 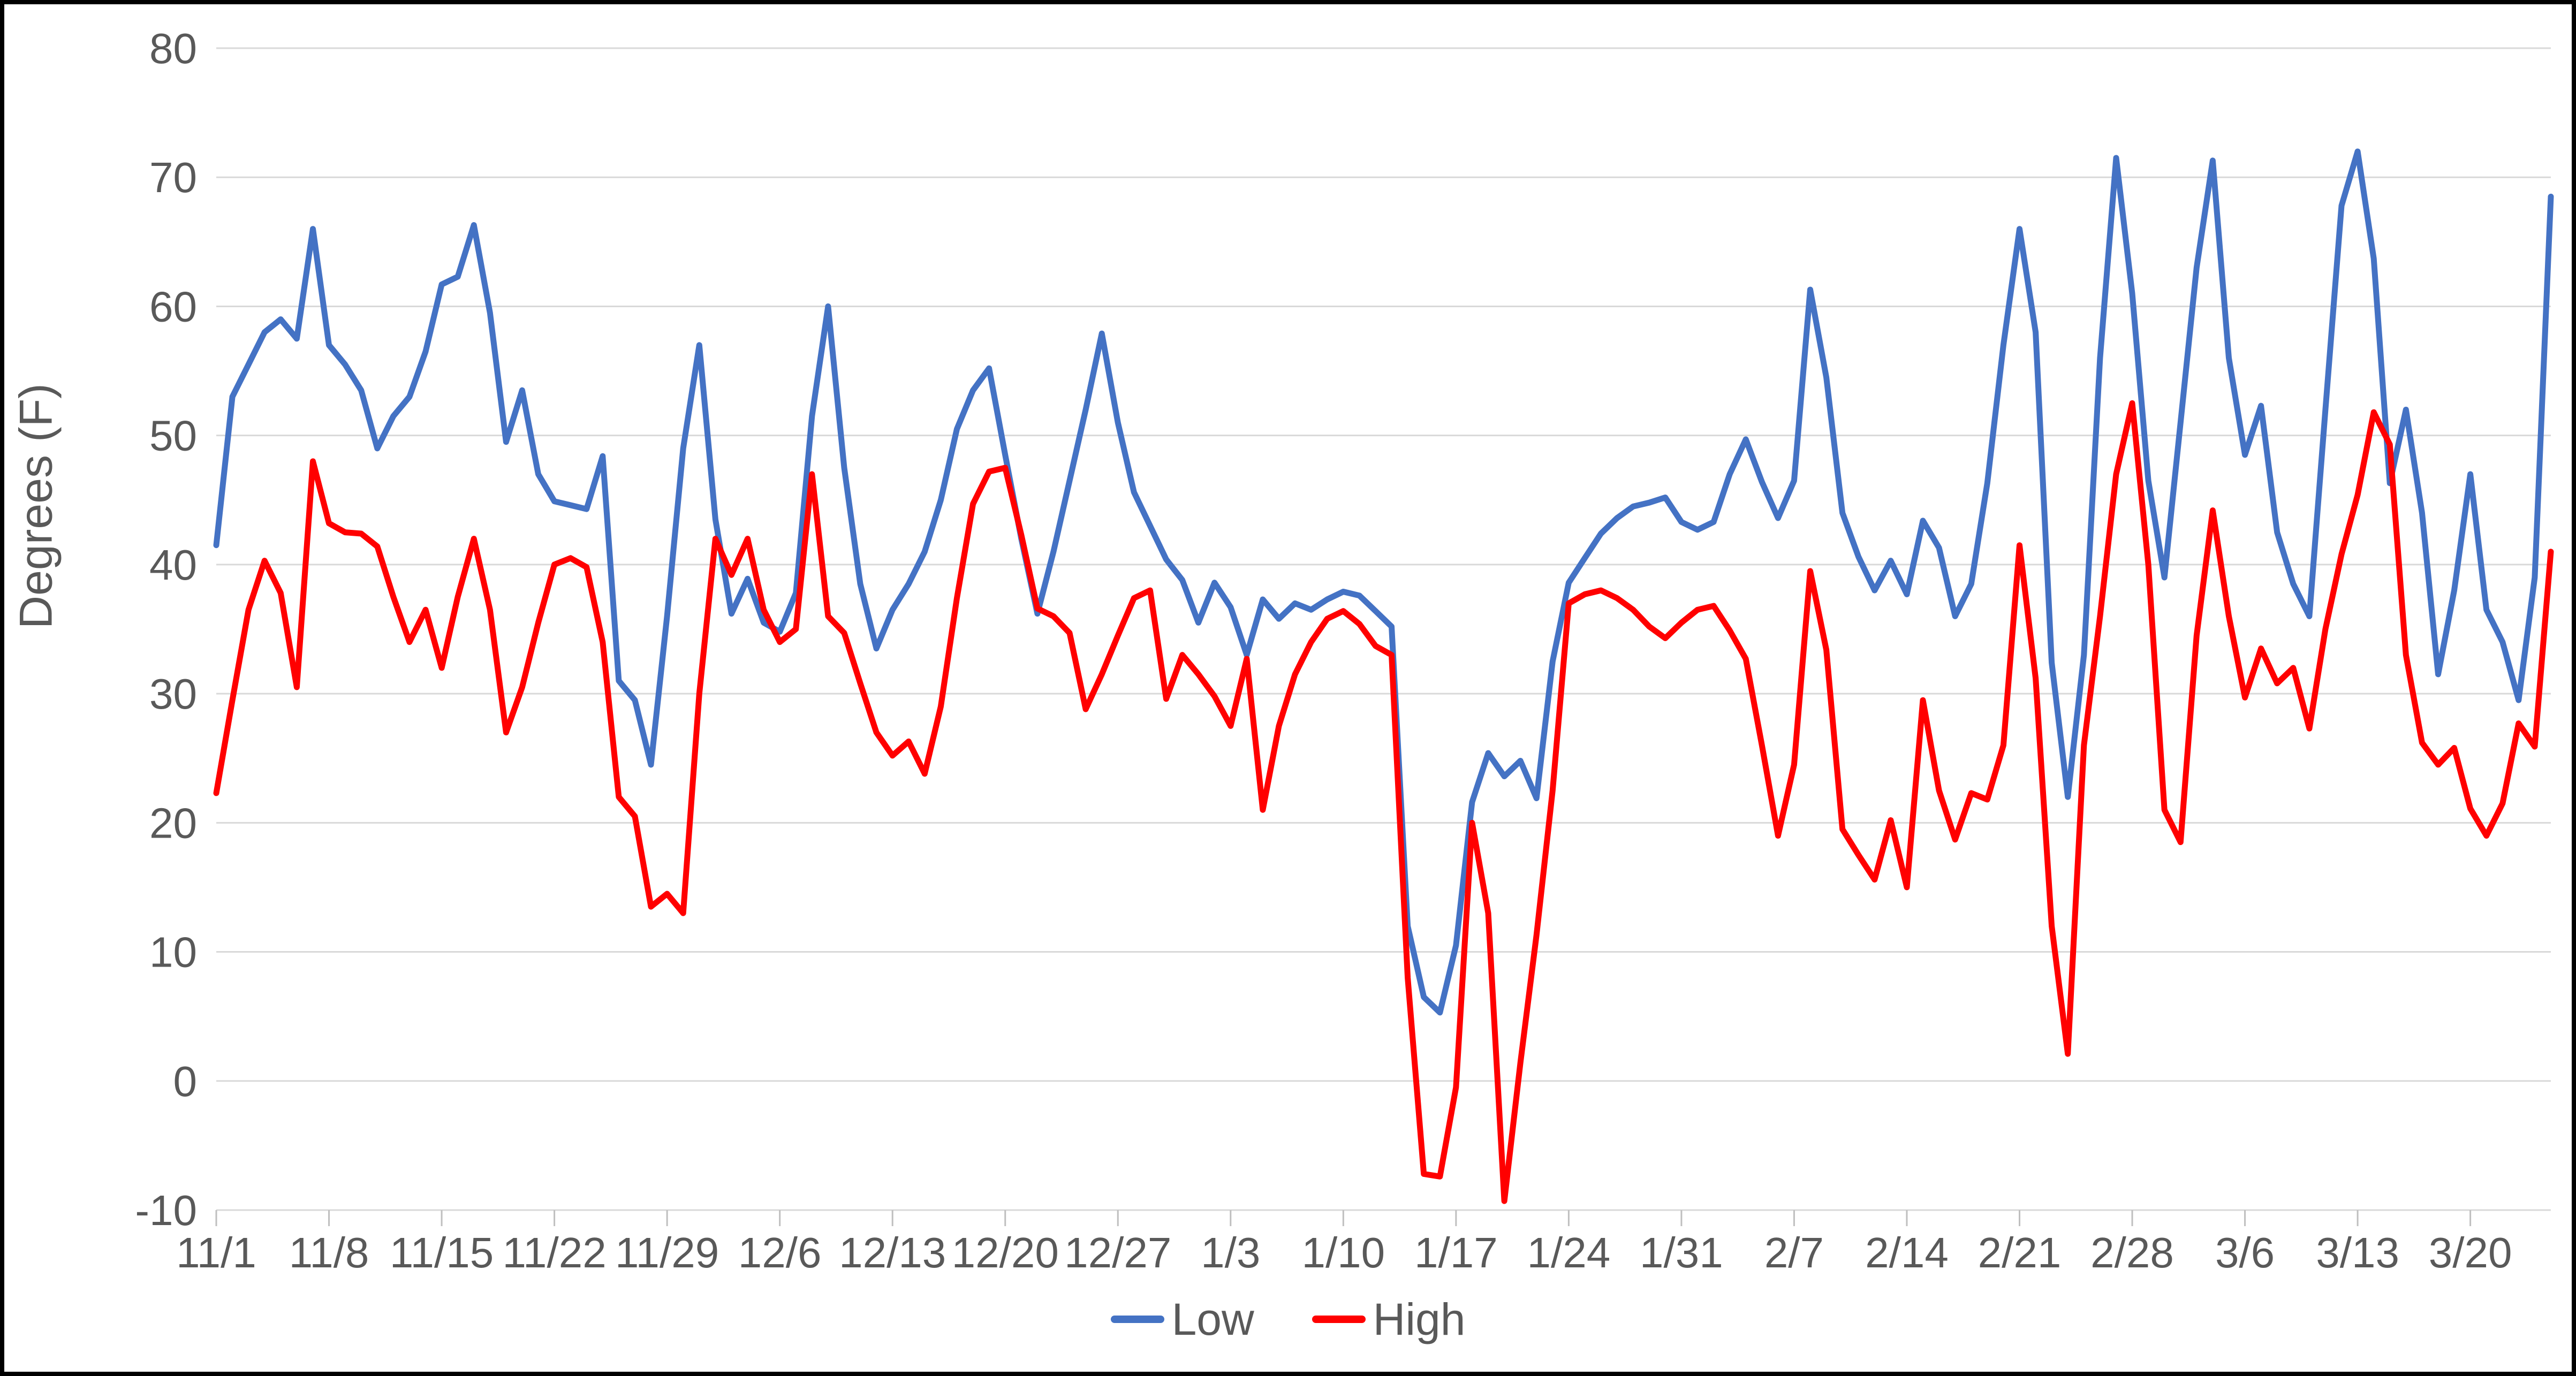 I want to click on x-tick-label-1/31: 1/31, so click(x=1681, y=1252).